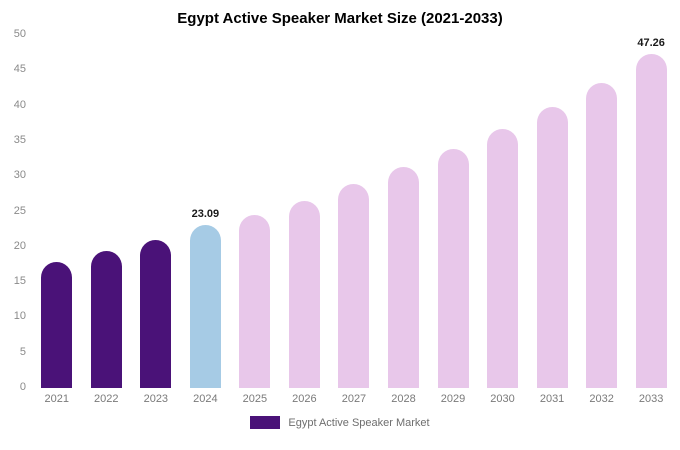 The width and height of the screenshot is (680, 450). I want to click on bar-value-label: 23.09, so click(205, 214).